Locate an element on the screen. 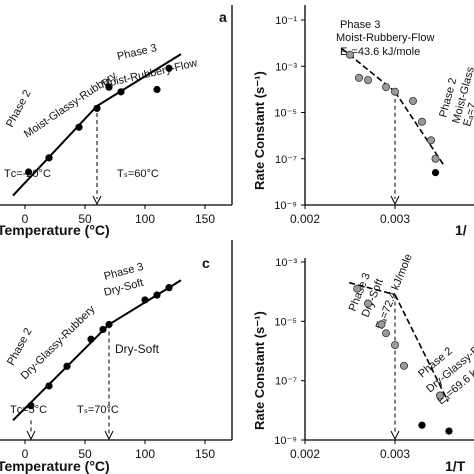 This screenshot has width=474, height=474. y-tick-label: 10⁻¹ is located at coordinates (286, 21).